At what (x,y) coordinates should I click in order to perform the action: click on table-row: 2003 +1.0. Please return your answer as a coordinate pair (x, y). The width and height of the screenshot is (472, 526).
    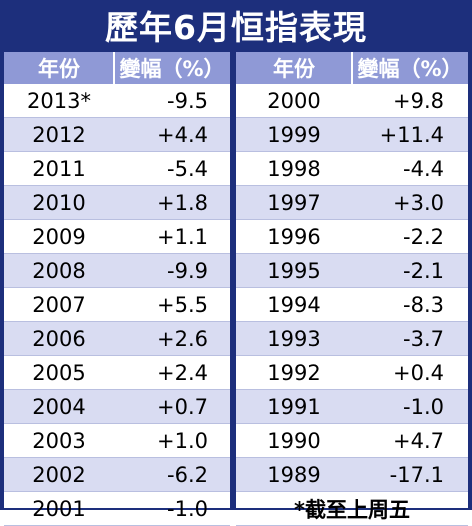
    Looking at the image, I should click on (117, 441).